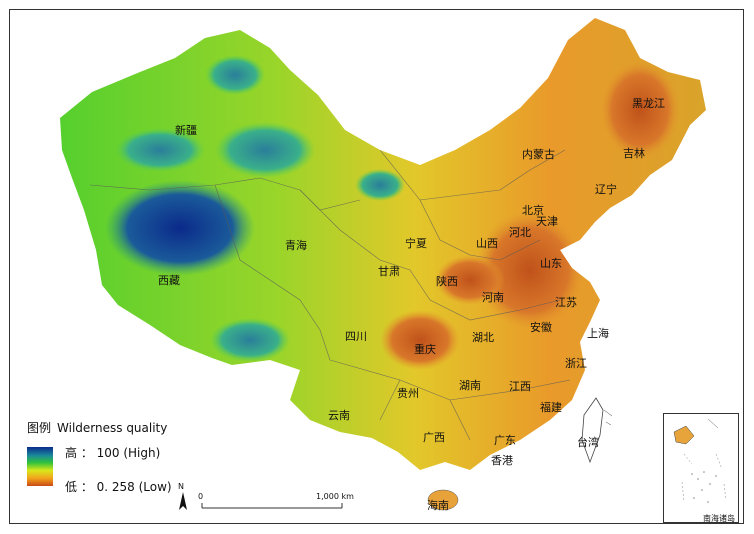  I want to click on province-label-xizang: 西藏, so click(169, 280).